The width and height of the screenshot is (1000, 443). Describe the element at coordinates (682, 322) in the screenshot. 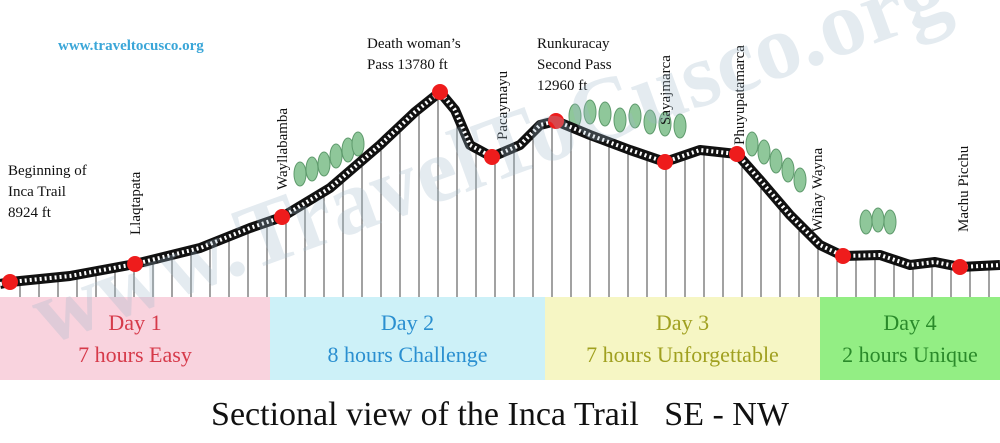

I see `day-label: Day 3` at that location.